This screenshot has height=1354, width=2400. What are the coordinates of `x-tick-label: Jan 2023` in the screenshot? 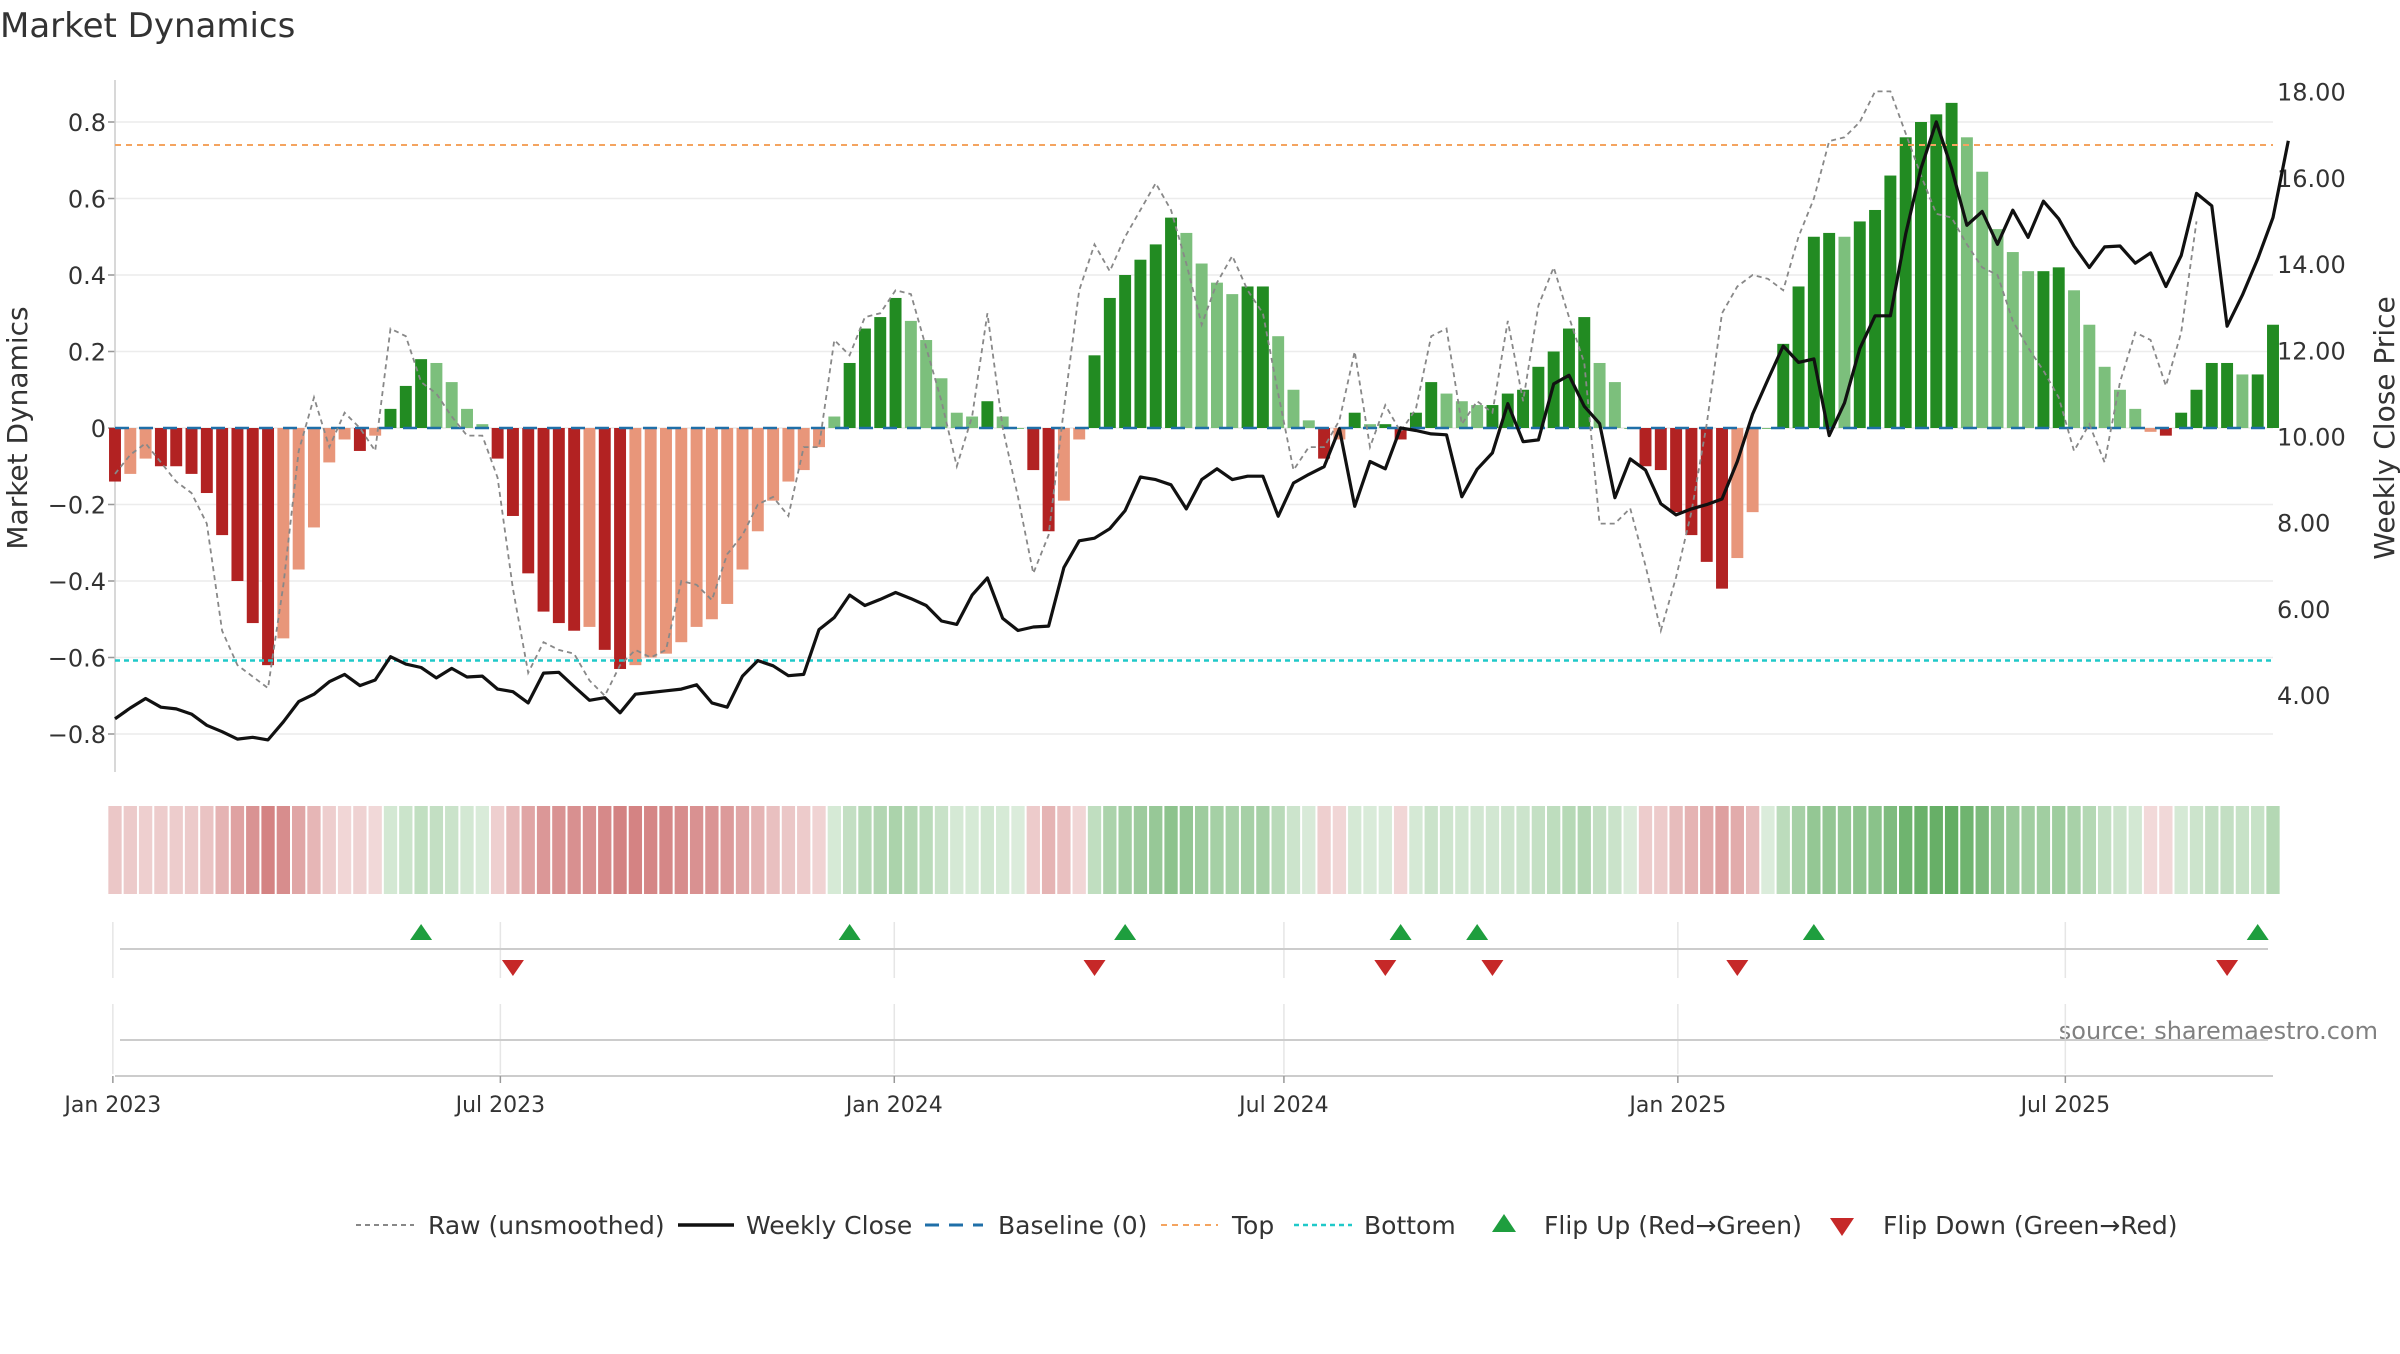 It's located at (111, 1105).